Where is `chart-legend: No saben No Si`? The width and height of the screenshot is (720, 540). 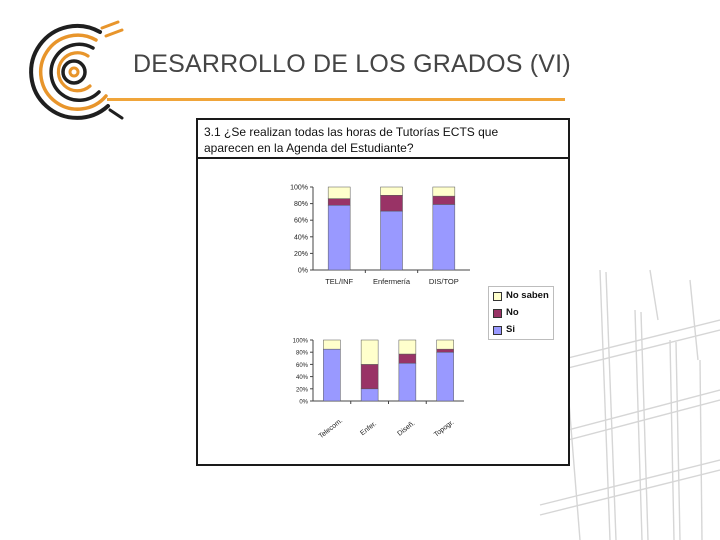
chart-legend: No saben No Si is located at coordinates (521, 313).